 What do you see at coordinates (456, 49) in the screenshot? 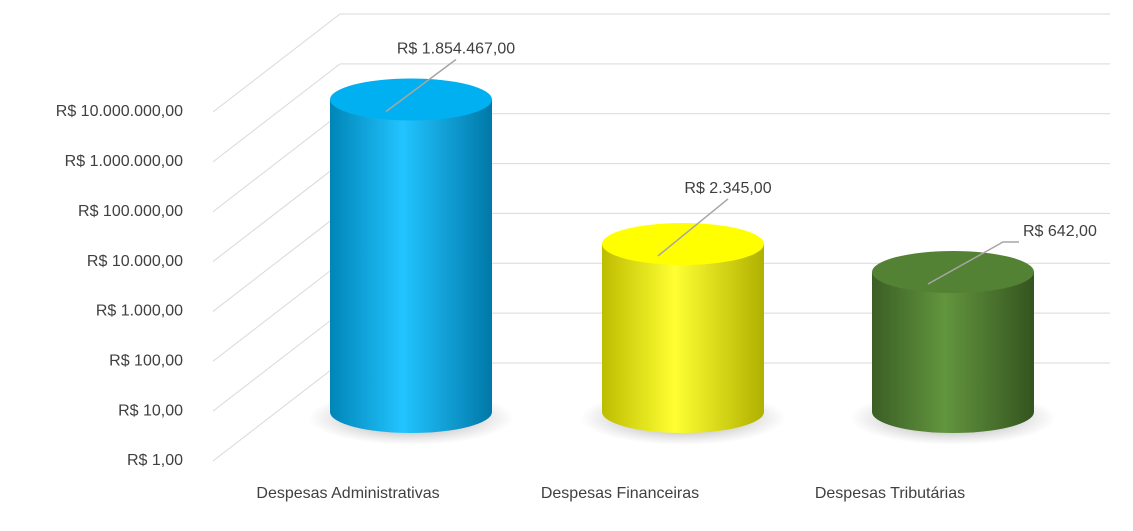
I see `value-label: R$ 1.854.467,00` at bounding box center [456, 49].